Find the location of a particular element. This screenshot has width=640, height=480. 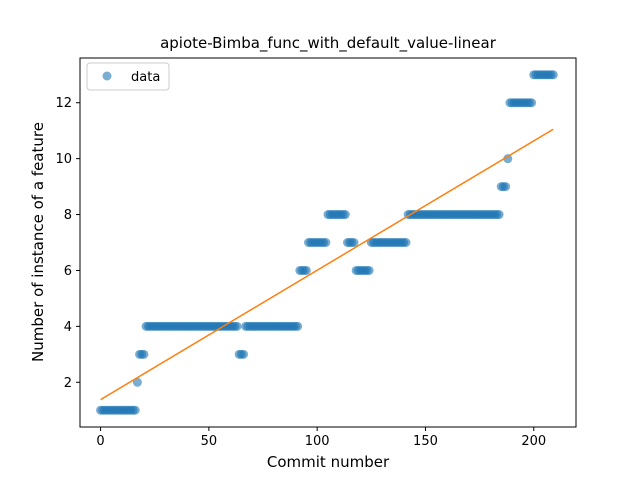

y-tick-label: 8 is located at coordinates (68, 215).